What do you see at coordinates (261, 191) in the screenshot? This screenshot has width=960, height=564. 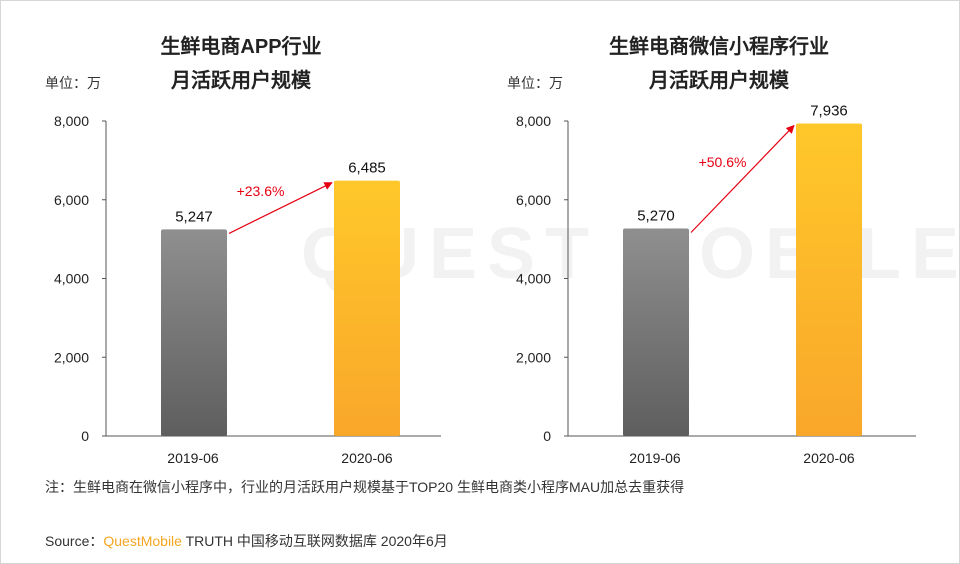 I see `growth-label: +23.6%` at bounding box center [261, 191].